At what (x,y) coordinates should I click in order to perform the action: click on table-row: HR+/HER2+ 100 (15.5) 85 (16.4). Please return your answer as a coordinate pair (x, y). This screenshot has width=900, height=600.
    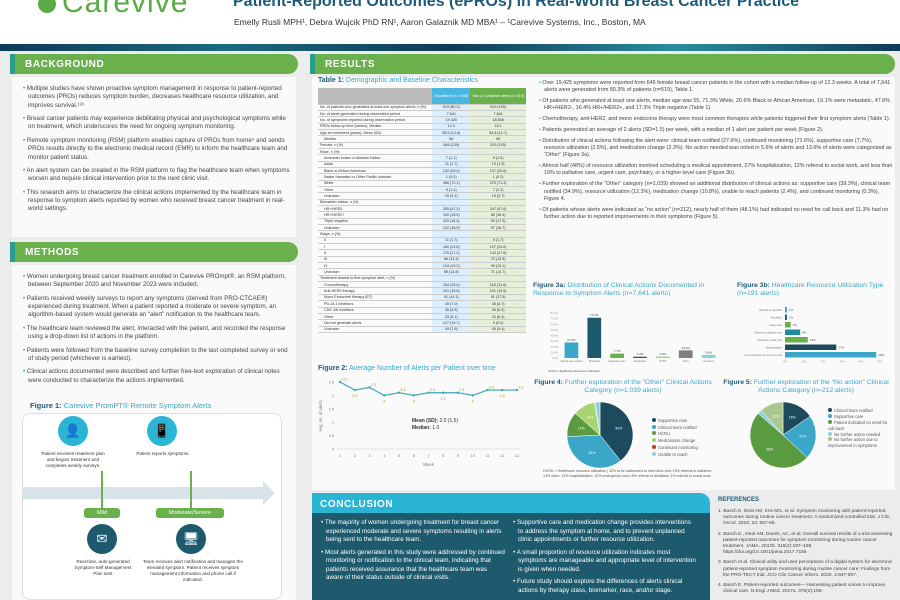
    Looking at the image, I should click on (422, 215).